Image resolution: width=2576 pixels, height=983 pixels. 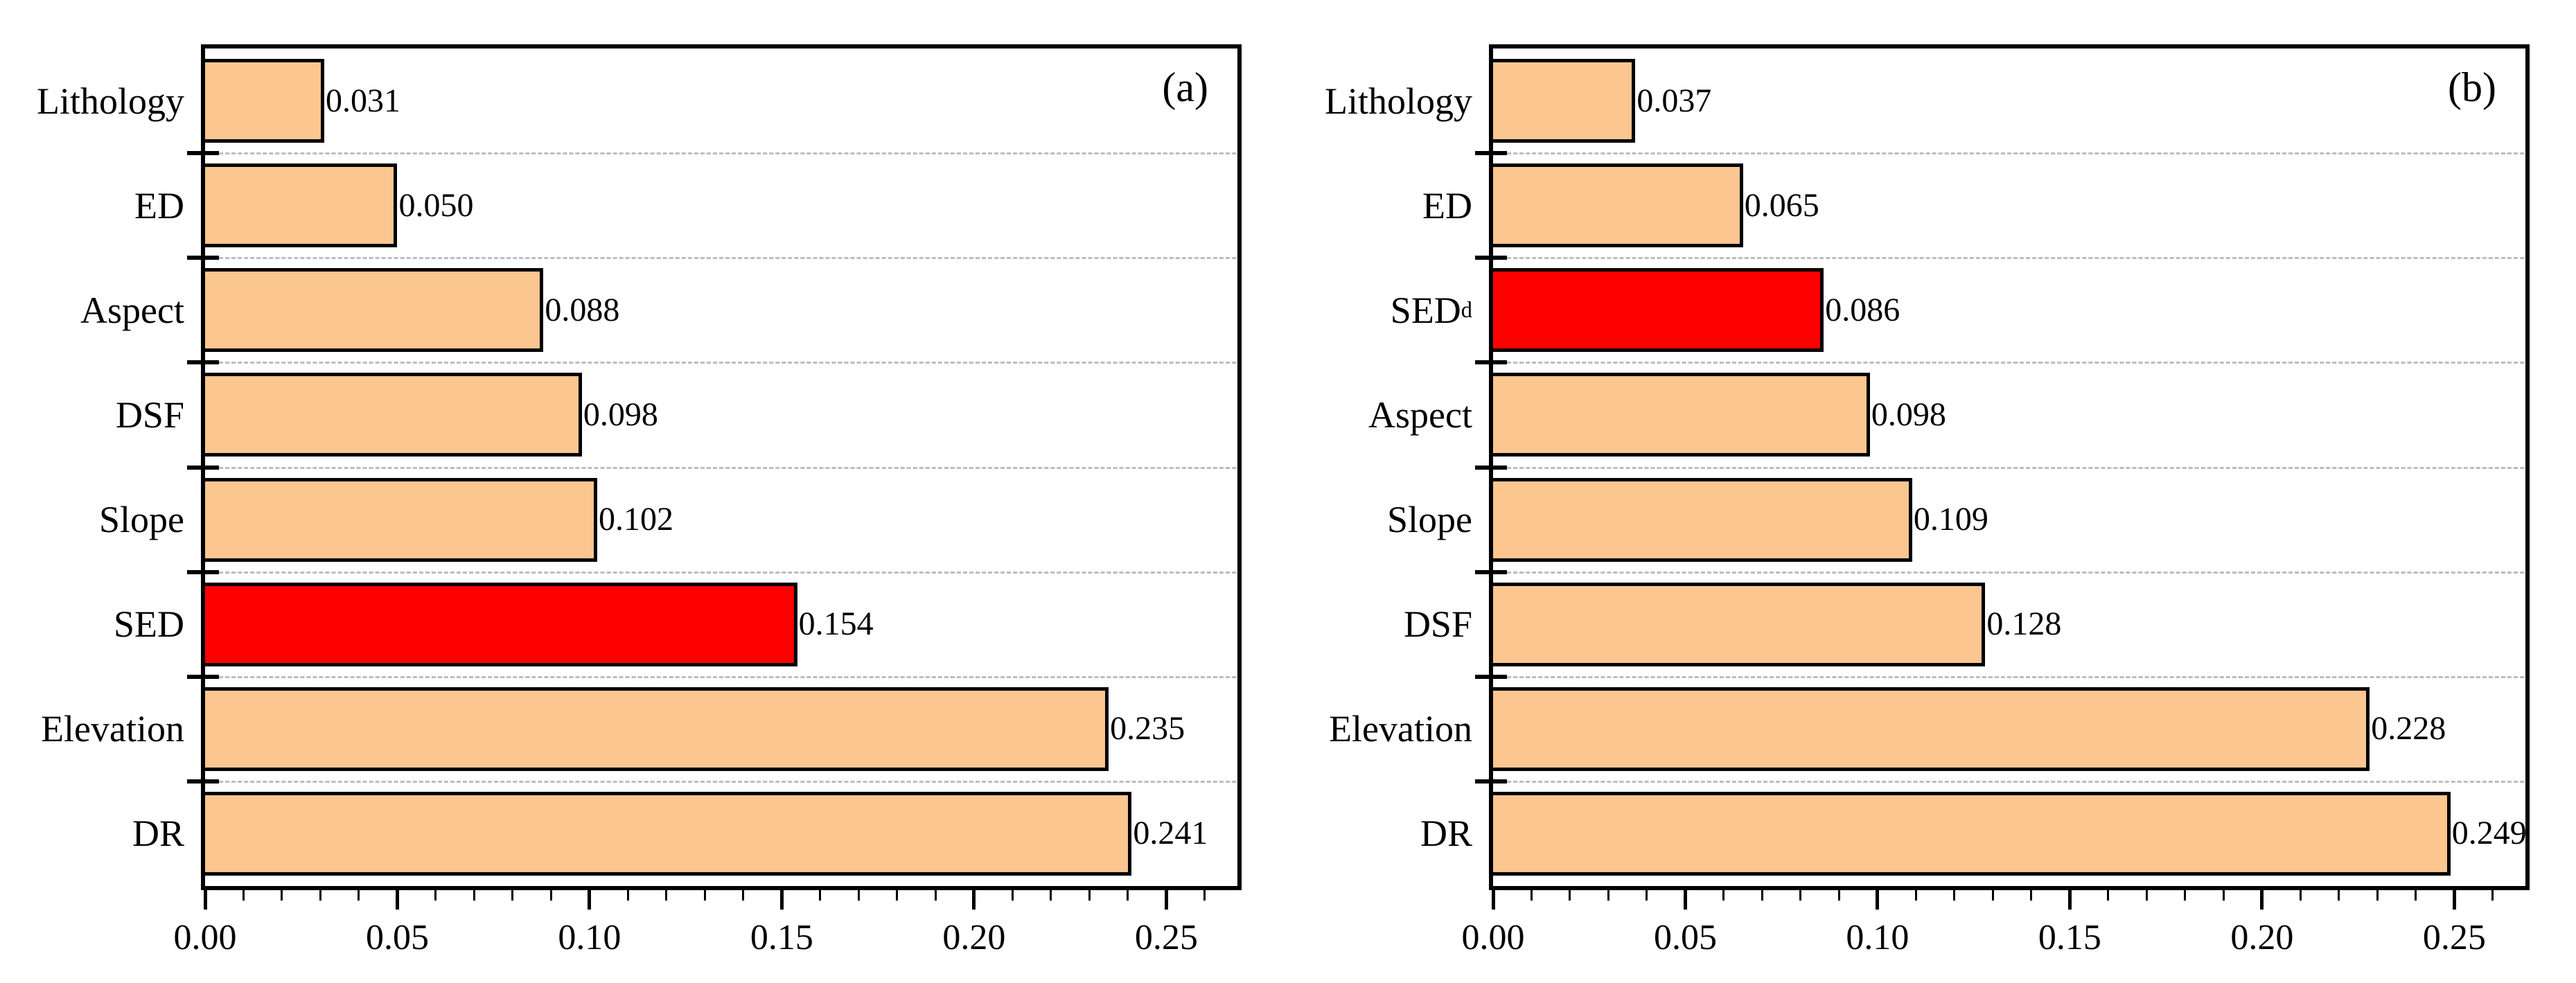 I want to click on category-label-lithology: Lithology, so click(x=92, y=100).